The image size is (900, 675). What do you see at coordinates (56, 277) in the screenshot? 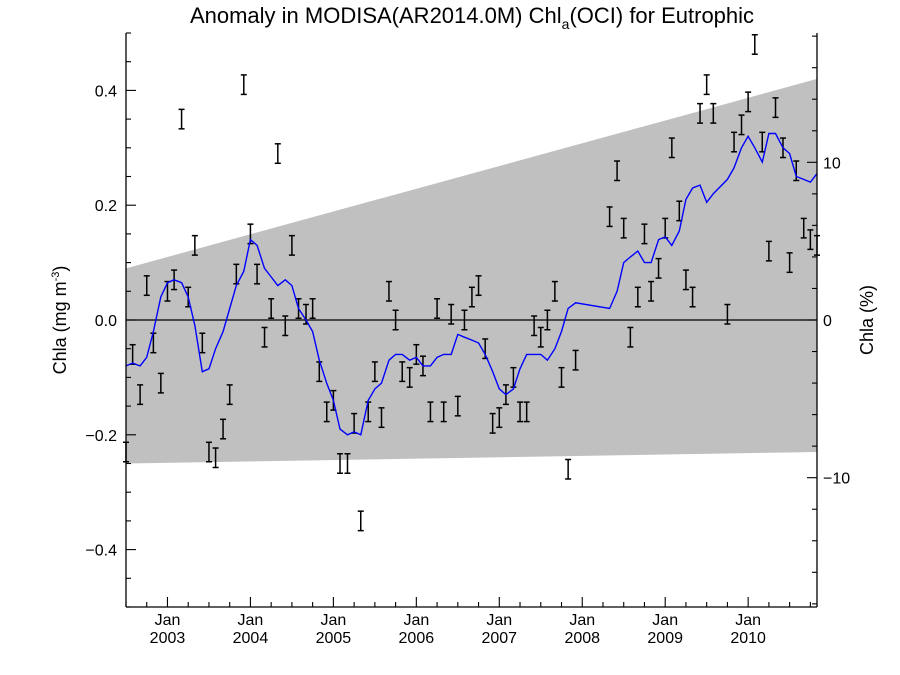
I see `y-axis-label-superscript: -3` at bounding box center [56, 277].